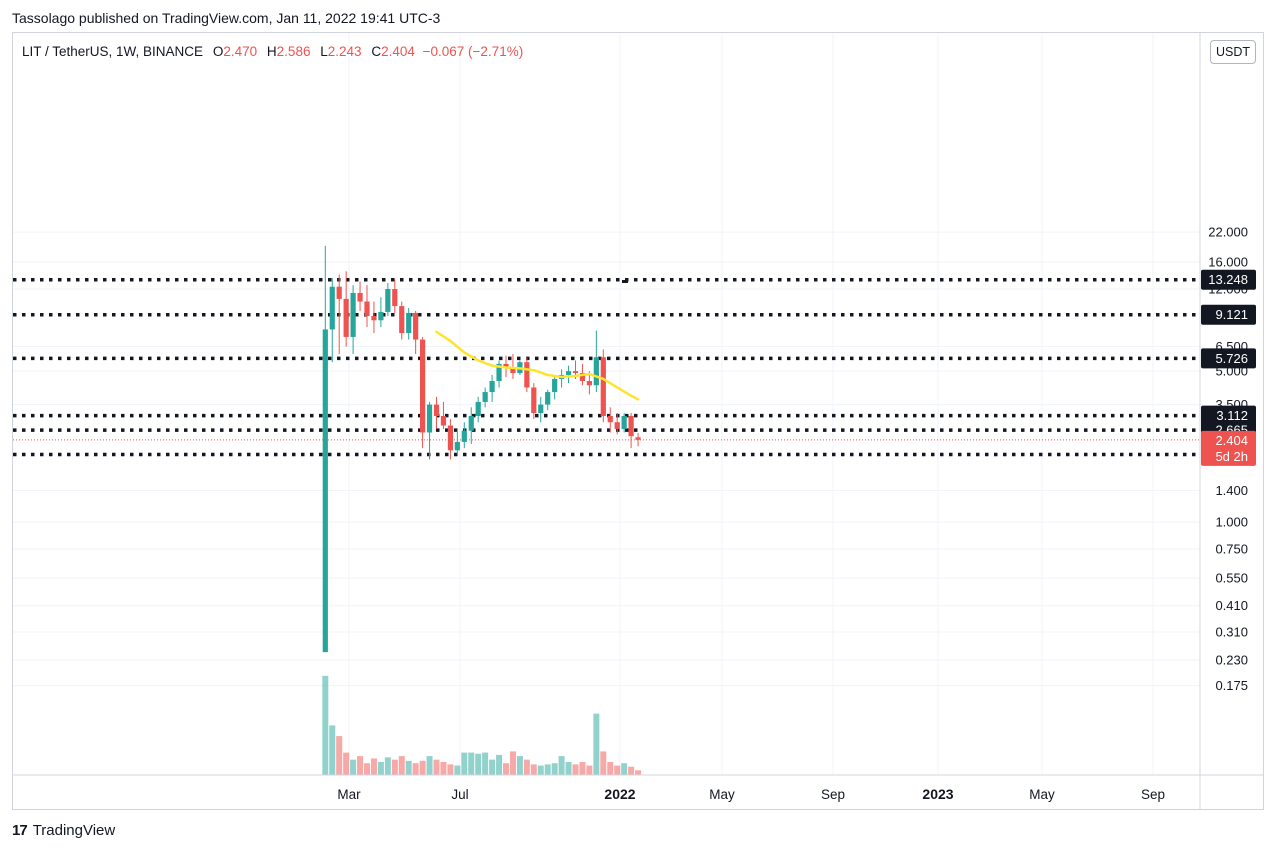  What do you see at coordinates (218, 51) in the screenshot?
I see `open-label: O` at bounding box center [218, 51].